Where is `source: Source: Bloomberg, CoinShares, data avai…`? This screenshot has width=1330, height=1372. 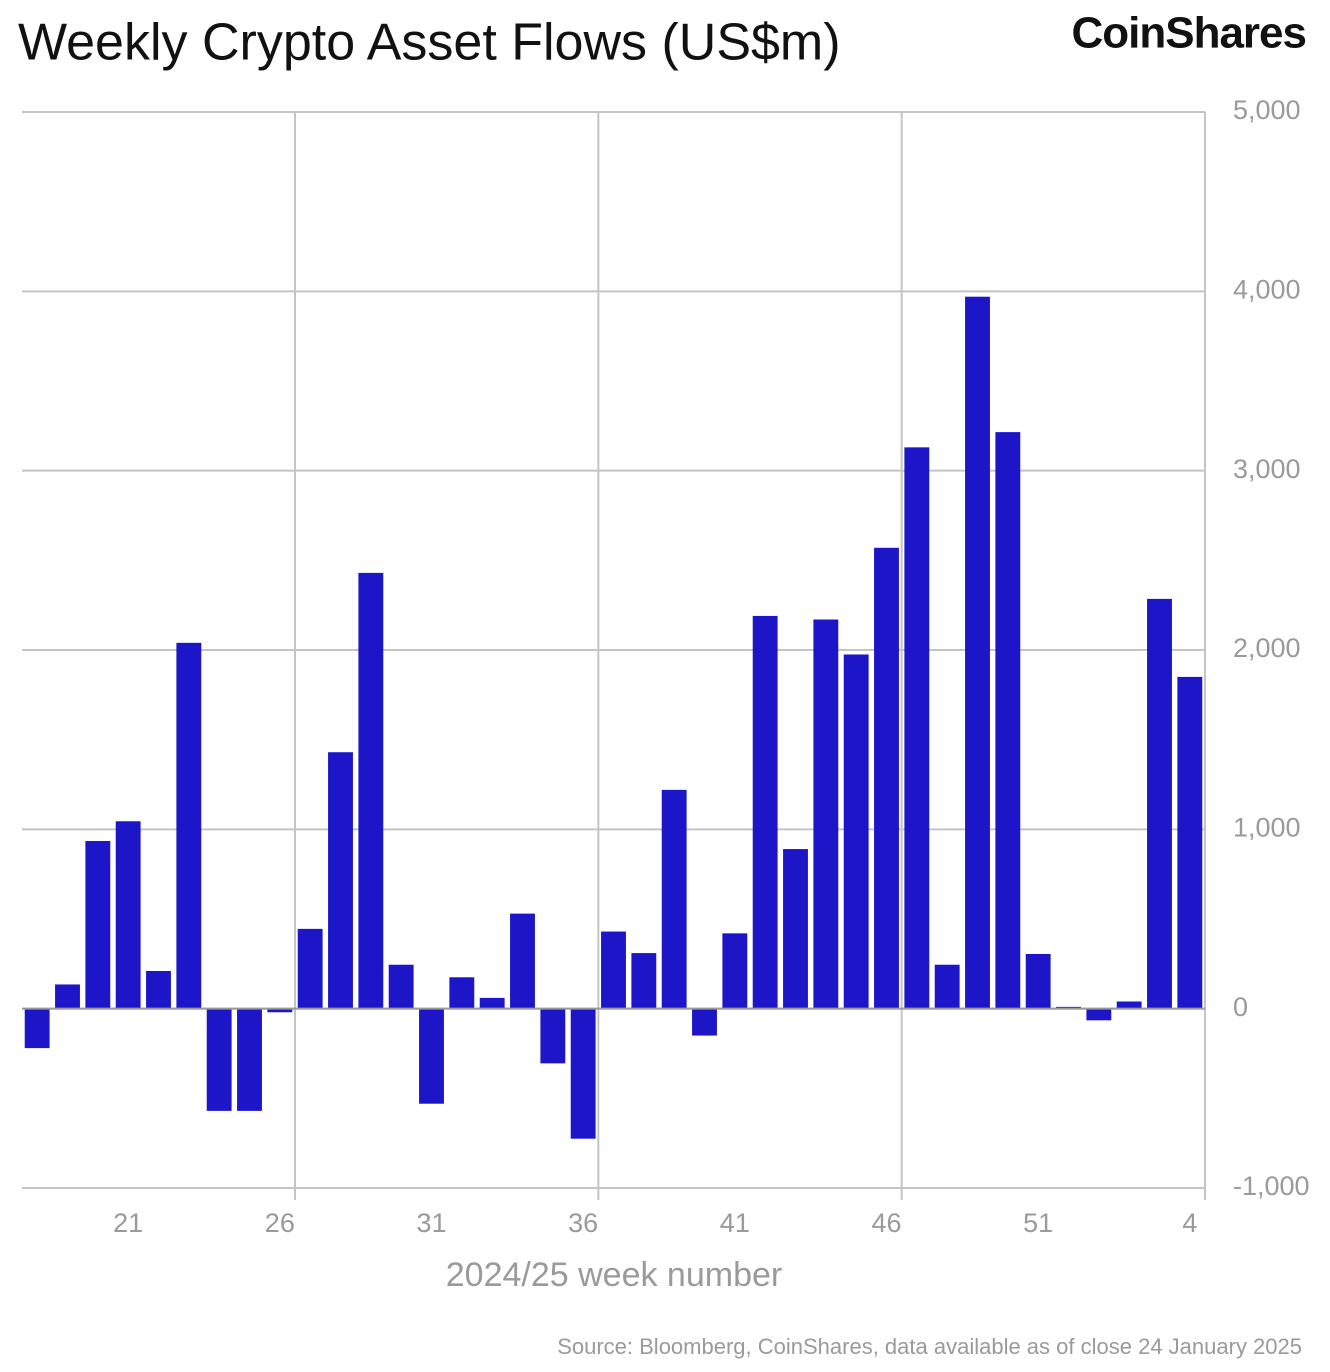
source: Source: Bloomberg, CoinShares, data avai… is located at coordinates (929, 1346).